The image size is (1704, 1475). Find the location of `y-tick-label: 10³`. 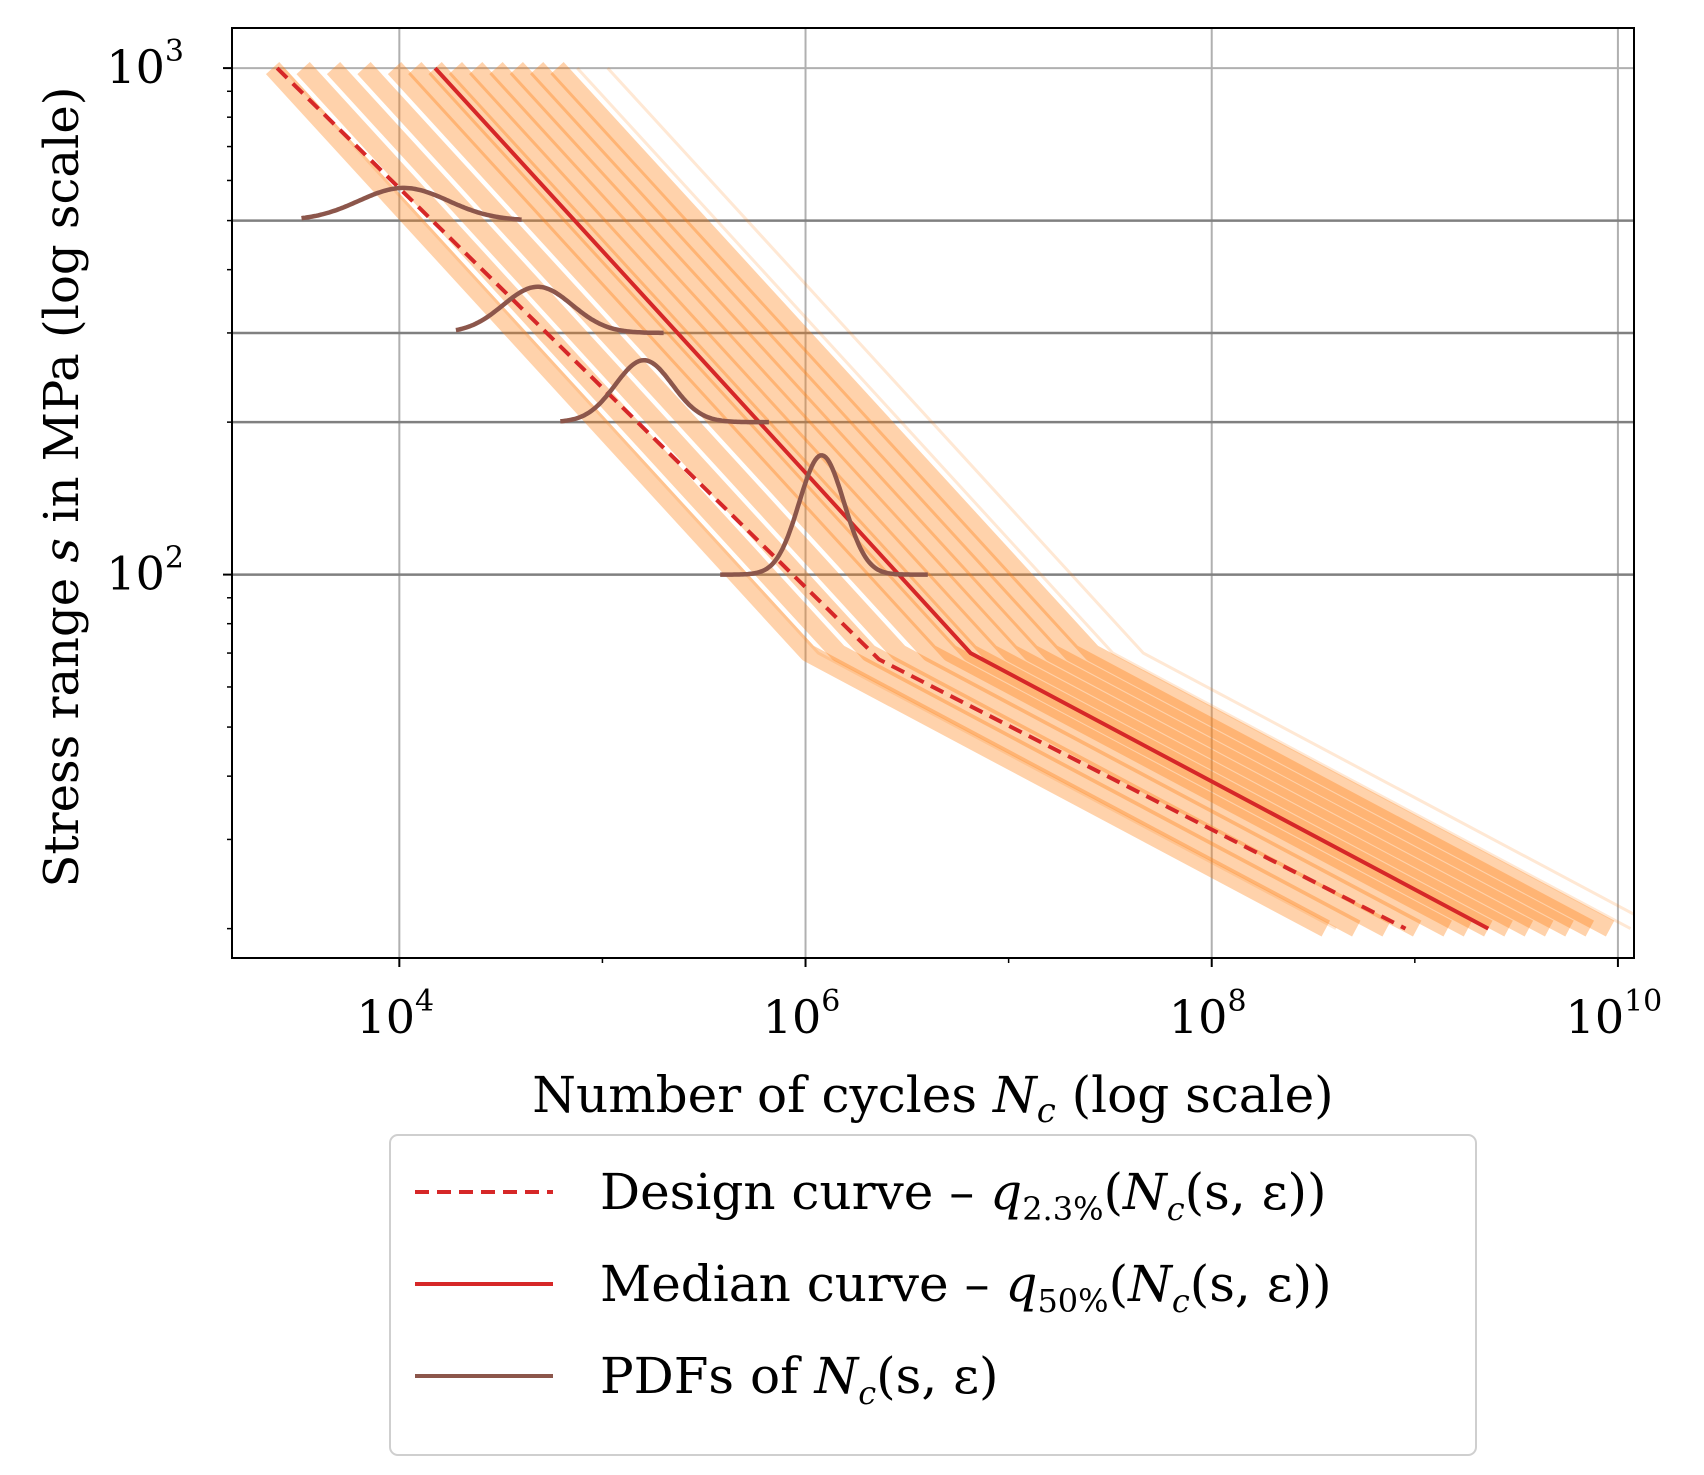

y-tick-label: 10³ is located at coordinates (145, 64).